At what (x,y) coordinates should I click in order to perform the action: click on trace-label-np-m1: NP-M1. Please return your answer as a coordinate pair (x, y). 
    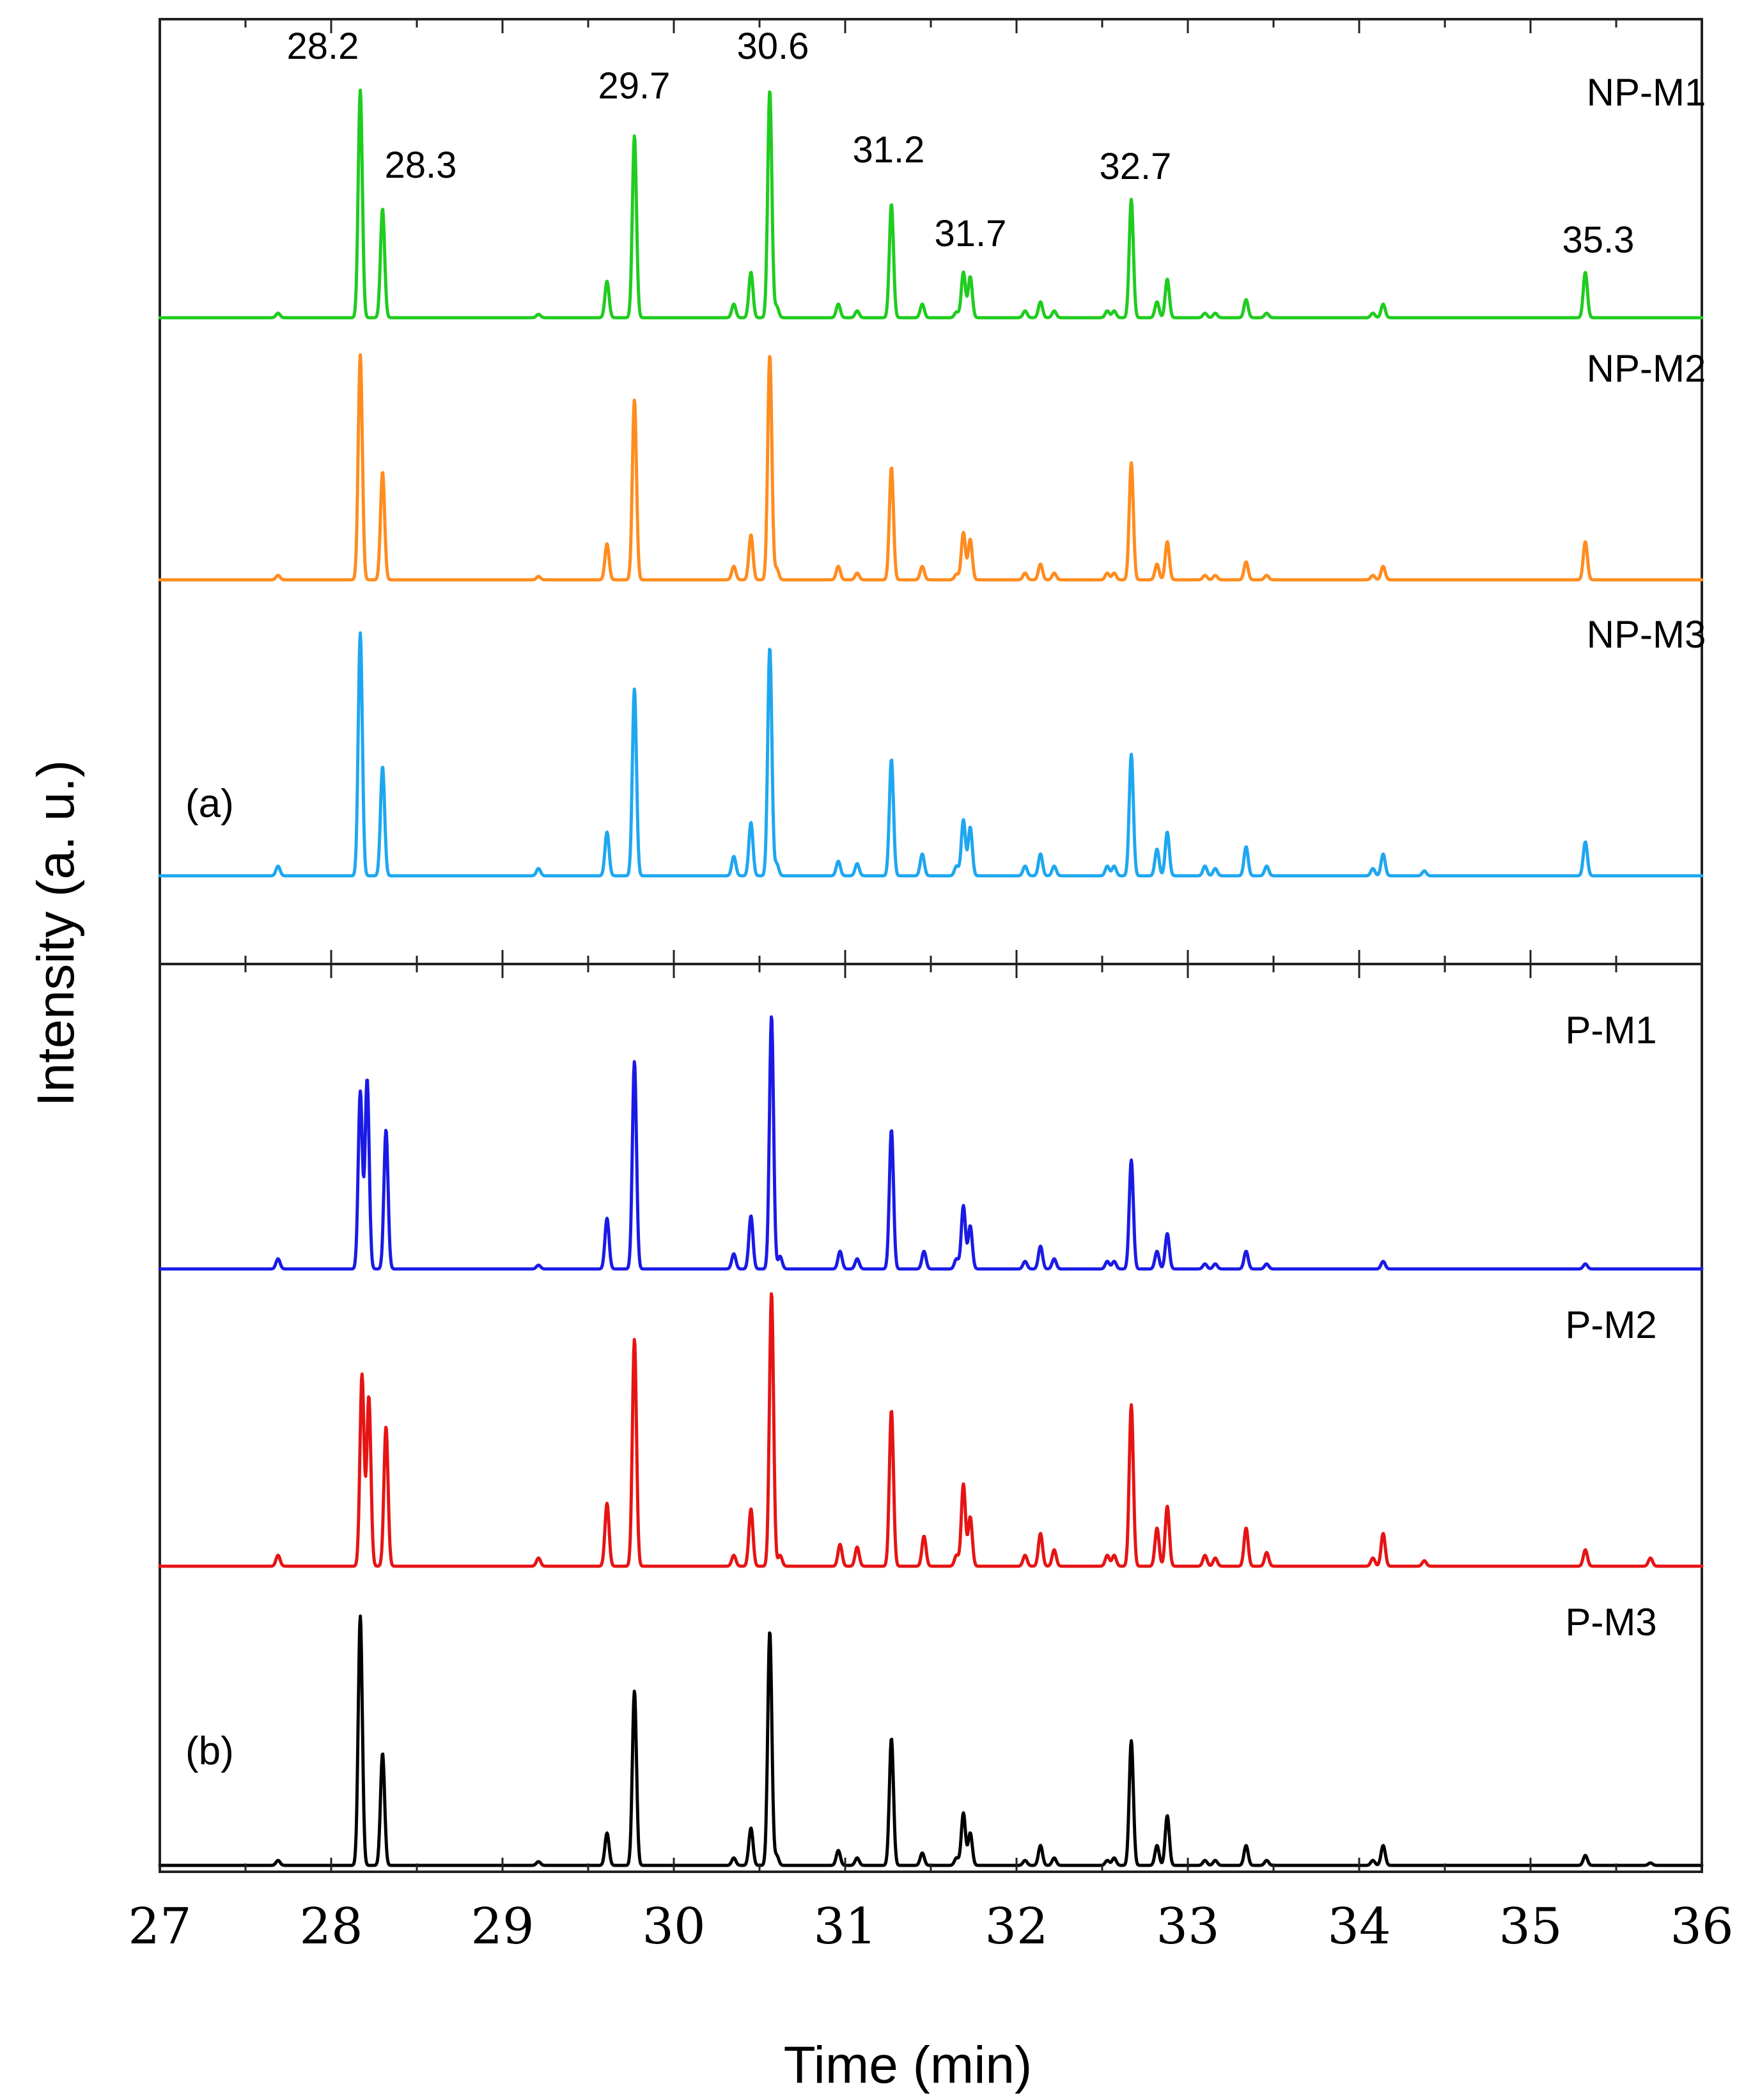
    Looking at the image, I should click on (1647, 92).